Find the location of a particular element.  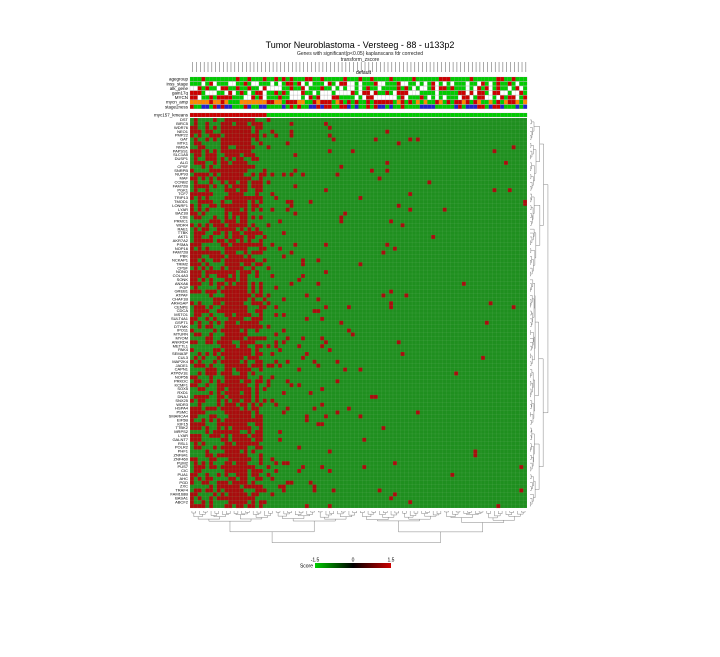

row-label: CUL3 is located at coordinates (183, 357).